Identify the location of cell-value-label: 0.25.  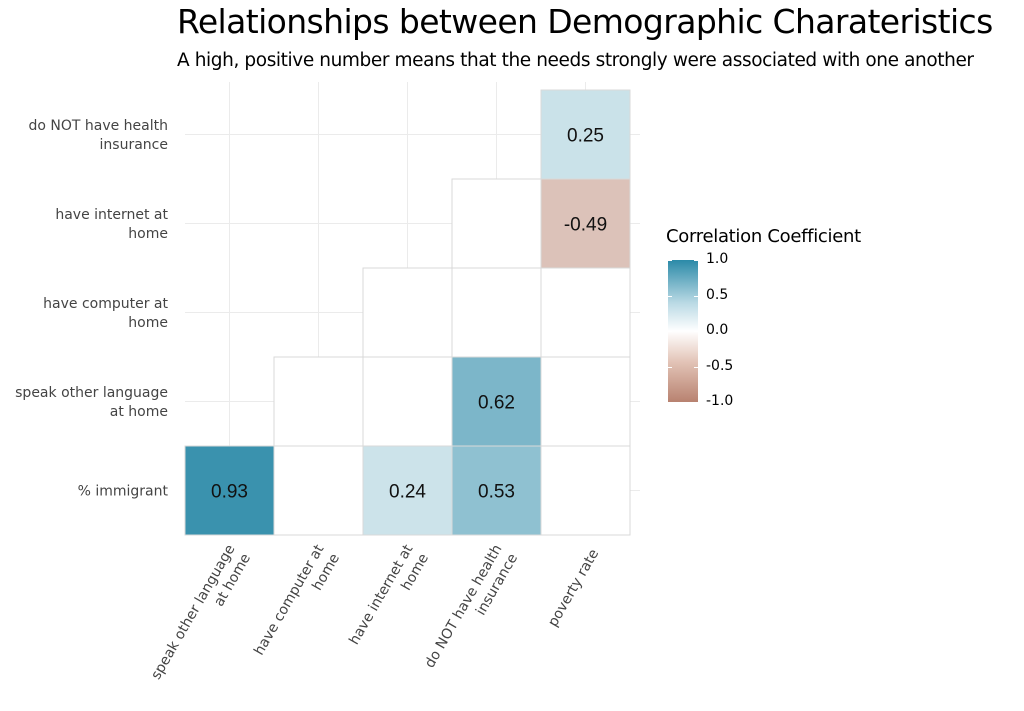
(585, 136).